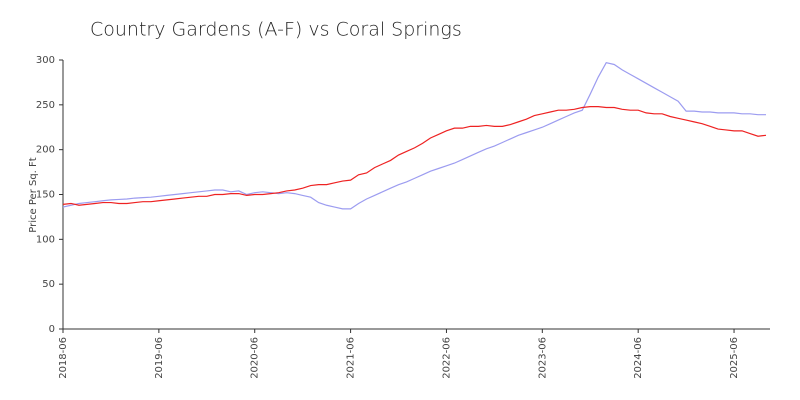 This screenshot has height=400, width=800. Describe the element at coordinates (33, 194) in the screenshot. I see `y-axis-label: Price Per Sq. Ft` at that location.